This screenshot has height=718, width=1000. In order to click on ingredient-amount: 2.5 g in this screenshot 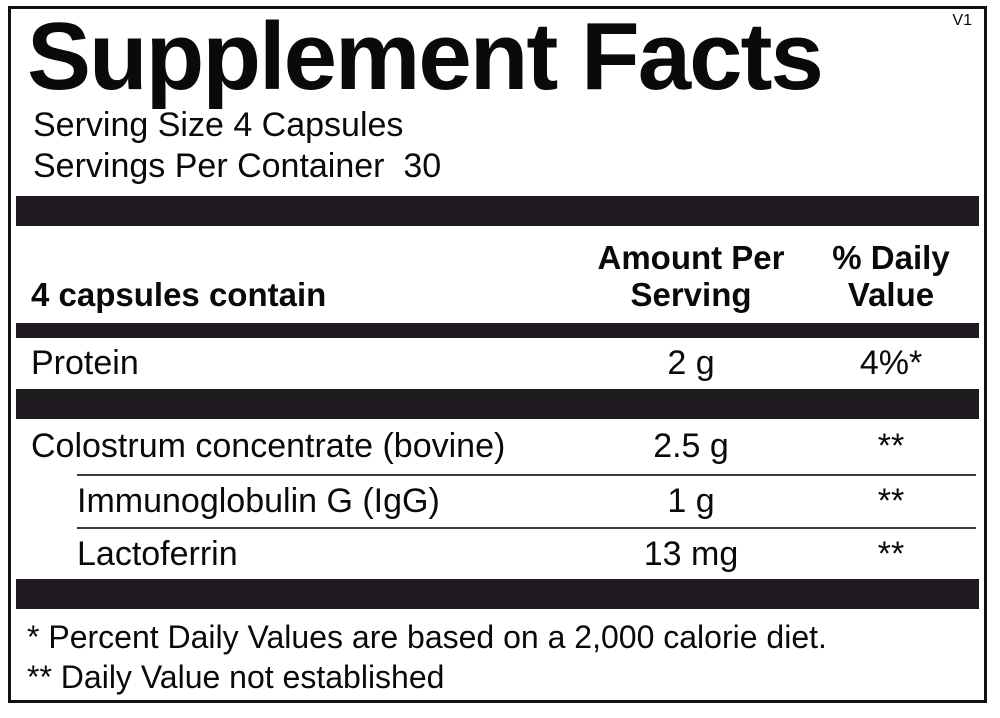, I will do `click(691, 446)`.